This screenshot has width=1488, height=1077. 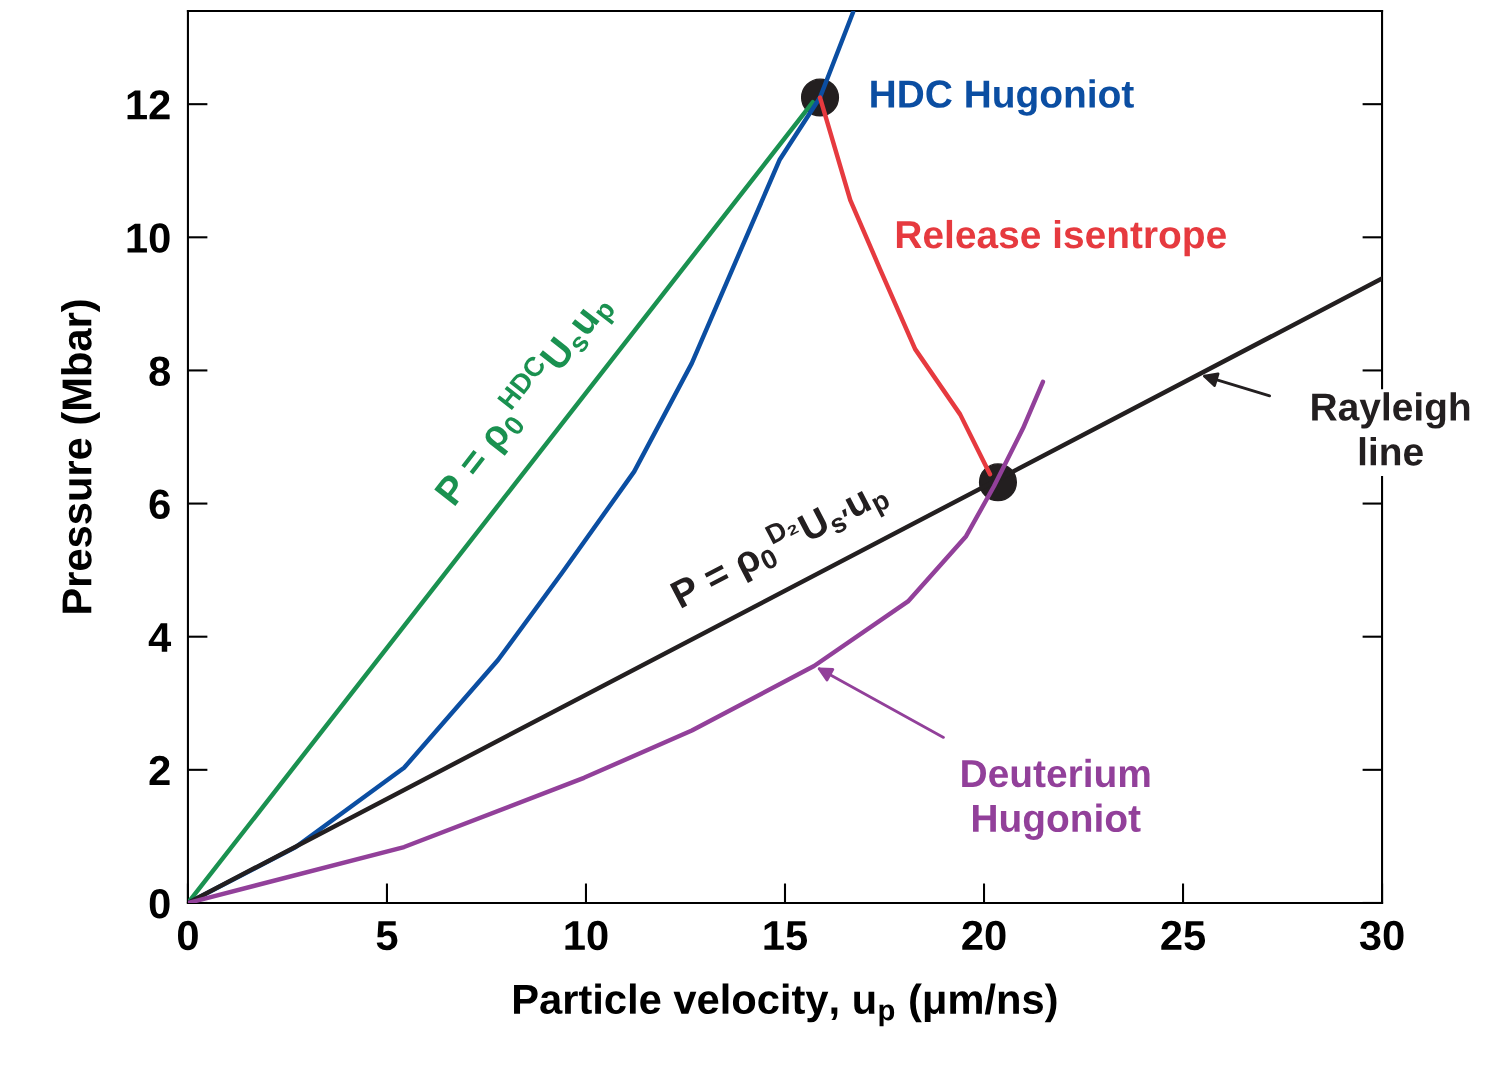 What do you see at coordinates (159, 504) in the screenshot?
I see `y-tick-label: 6` at bounding box center [159, 504].